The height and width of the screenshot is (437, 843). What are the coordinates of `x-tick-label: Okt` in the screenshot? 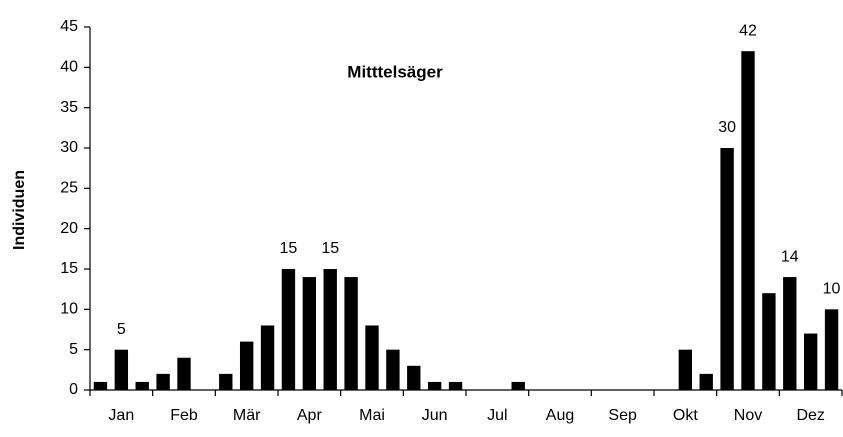 It's located at (685, 415).